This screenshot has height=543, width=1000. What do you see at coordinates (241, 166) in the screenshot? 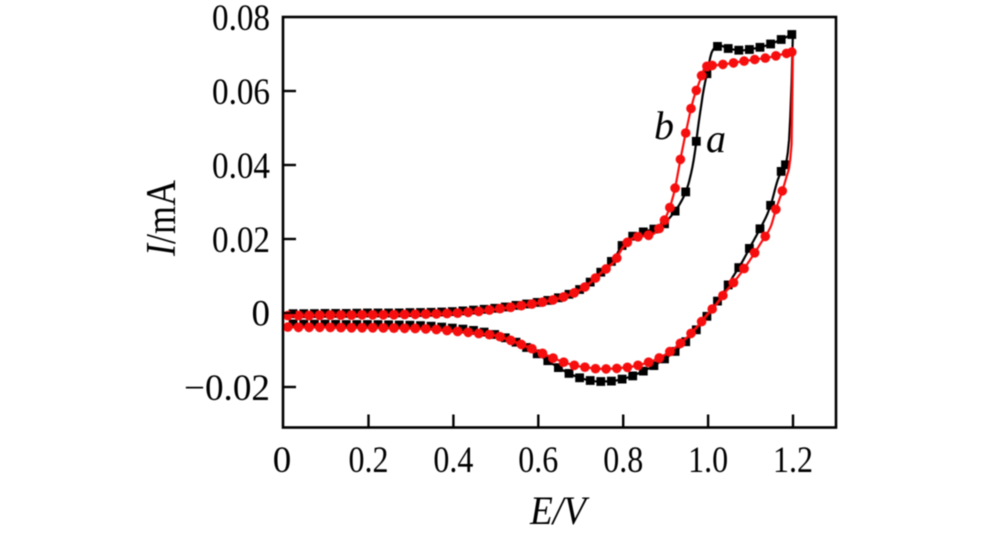
I see `svg-text: 0.04` at bounding box center [241, 166].